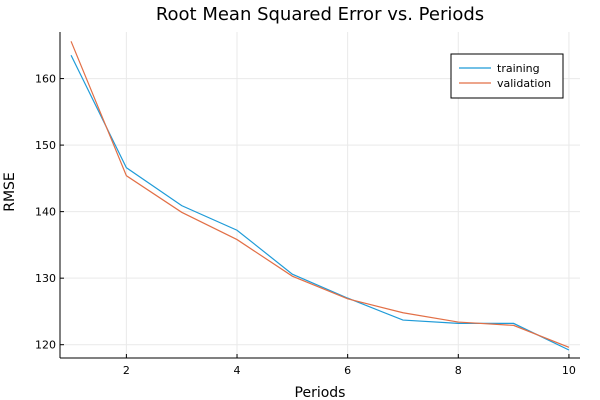  I want to click on legend-label-training: training, so click(518, 68).